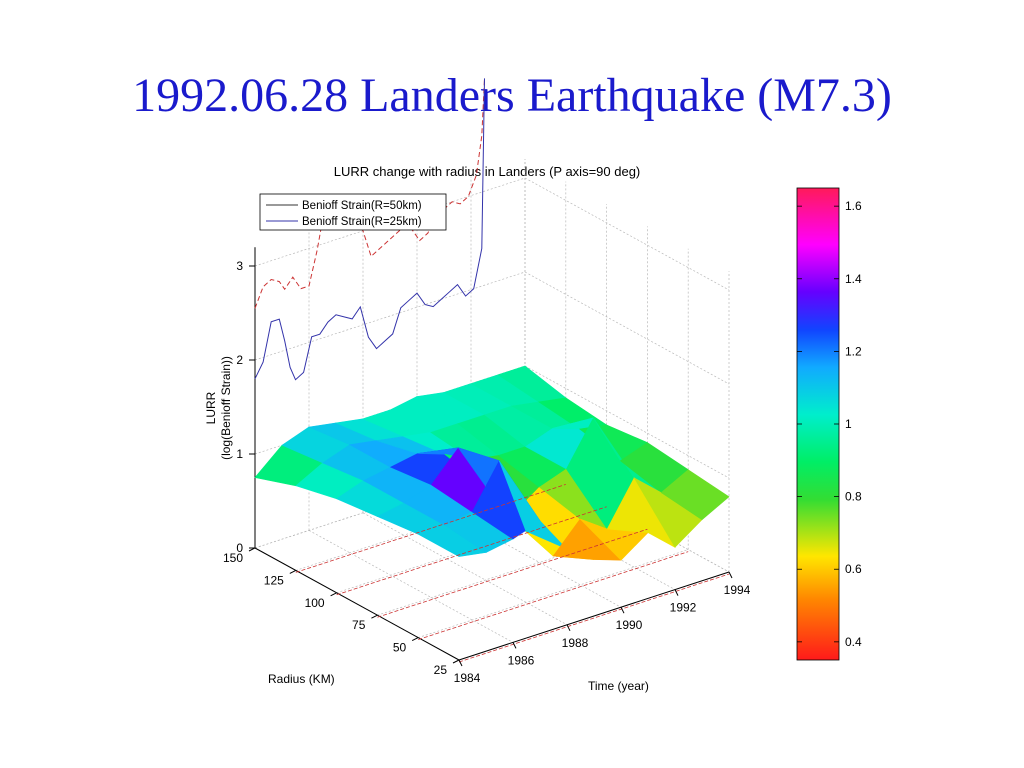 Image resolution: width=1024 pixels, height=768 pixels. What do you see at coordinates (467, 678) in the screenshot?
I see `time-tick-label: 1984` at bounding box center [467, 678].